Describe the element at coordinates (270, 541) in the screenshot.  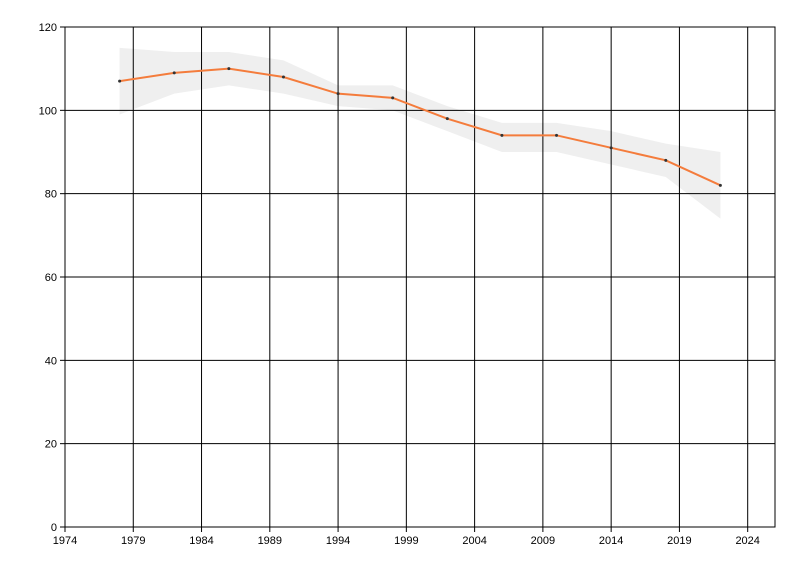
I see `x-tick-label: 1989` at that location.